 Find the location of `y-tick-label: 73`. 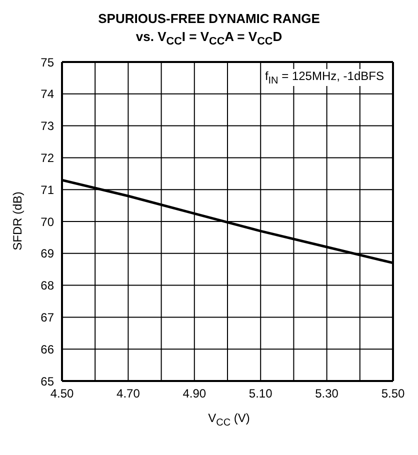

y-tick-label: 73 is located at coordinates (47, 125).